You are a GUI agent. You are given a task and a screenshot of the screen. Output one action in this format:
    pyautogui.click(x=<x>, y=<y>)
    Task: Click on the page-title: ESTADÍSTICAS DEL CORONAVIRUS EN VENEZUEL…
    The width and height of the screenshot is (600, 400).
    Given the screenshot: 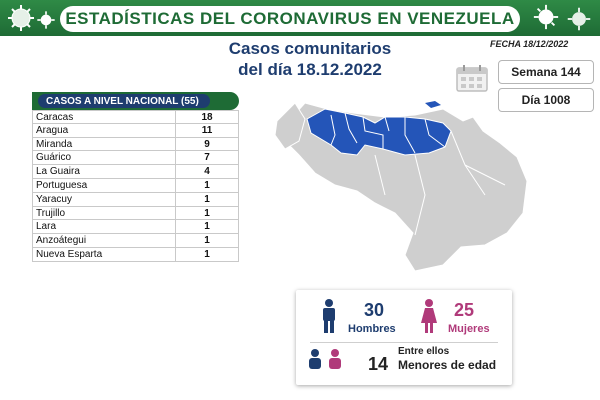 What is the action you would take?
    pyautogui.click(x=290, y=19)
    